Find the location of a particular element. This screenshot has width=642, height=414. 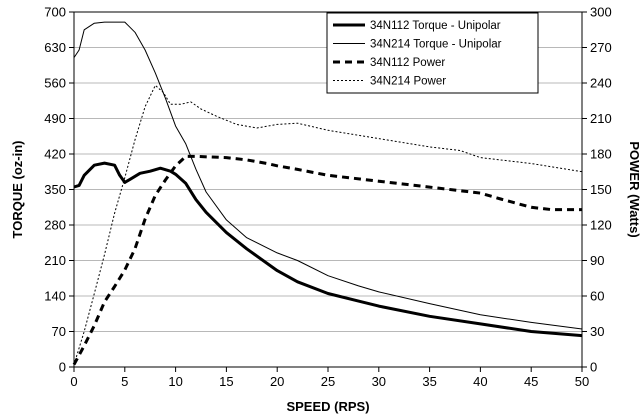

left-tick-label: 280 is located at coordinates (55, 225).